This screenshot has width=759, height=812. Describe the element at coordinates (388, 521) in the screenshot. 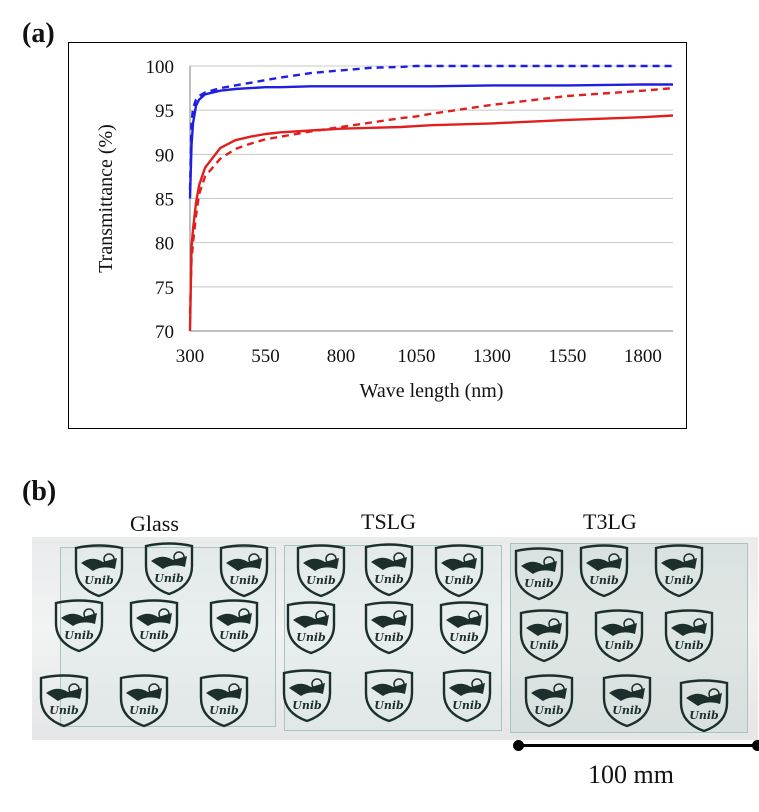

I see `sample-label-tslg: TSLG` at that location.